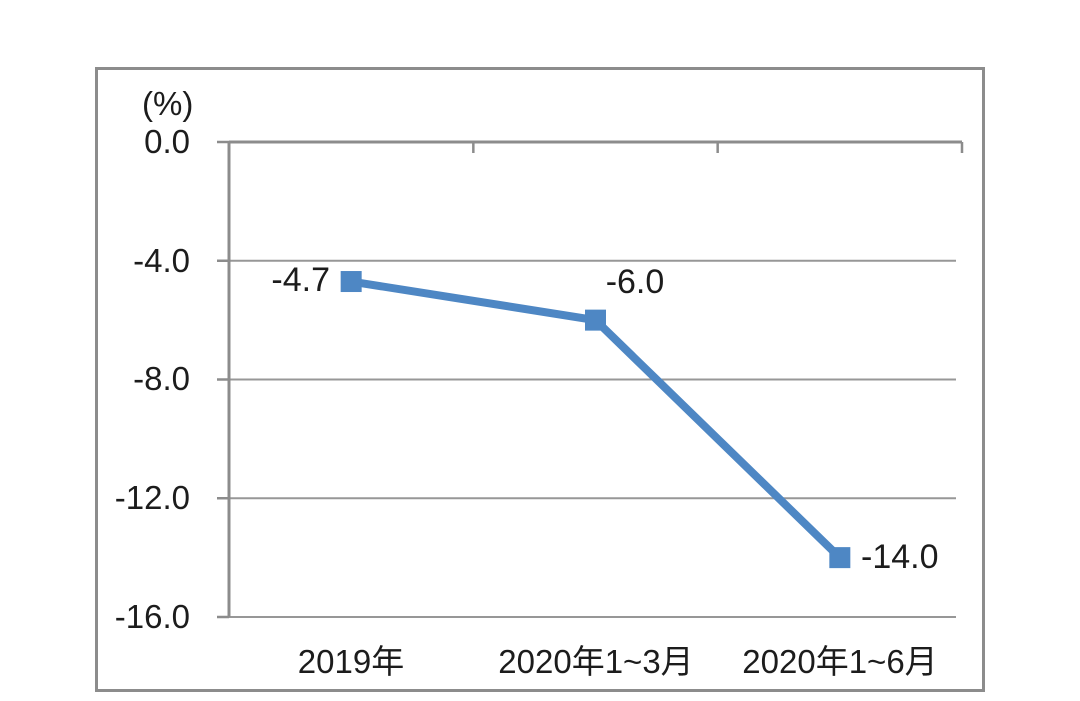 This screenshot has width=1080, height=701. I want to click on data-label-2019: -4.7, so click(300, 280).